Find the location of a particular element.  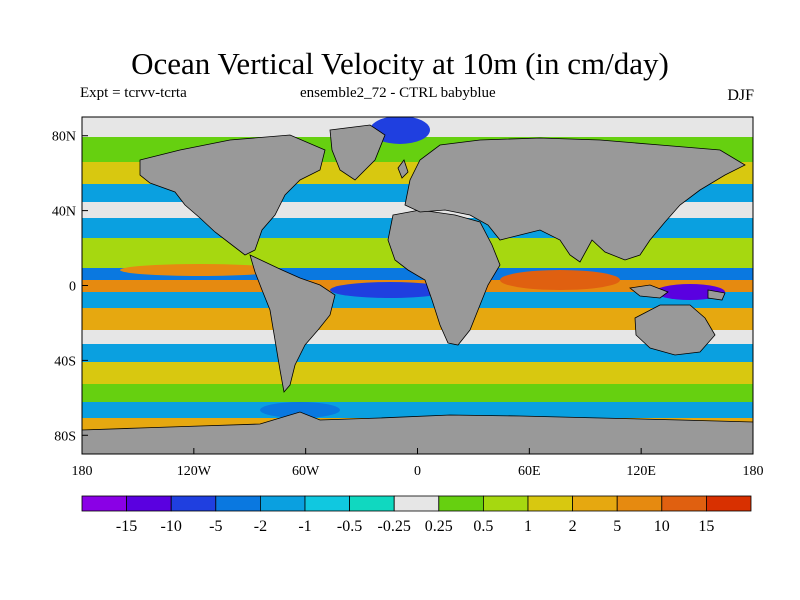

experiment-label: Expt = tcrvv-tcrta is located at coordinates (133, 93).